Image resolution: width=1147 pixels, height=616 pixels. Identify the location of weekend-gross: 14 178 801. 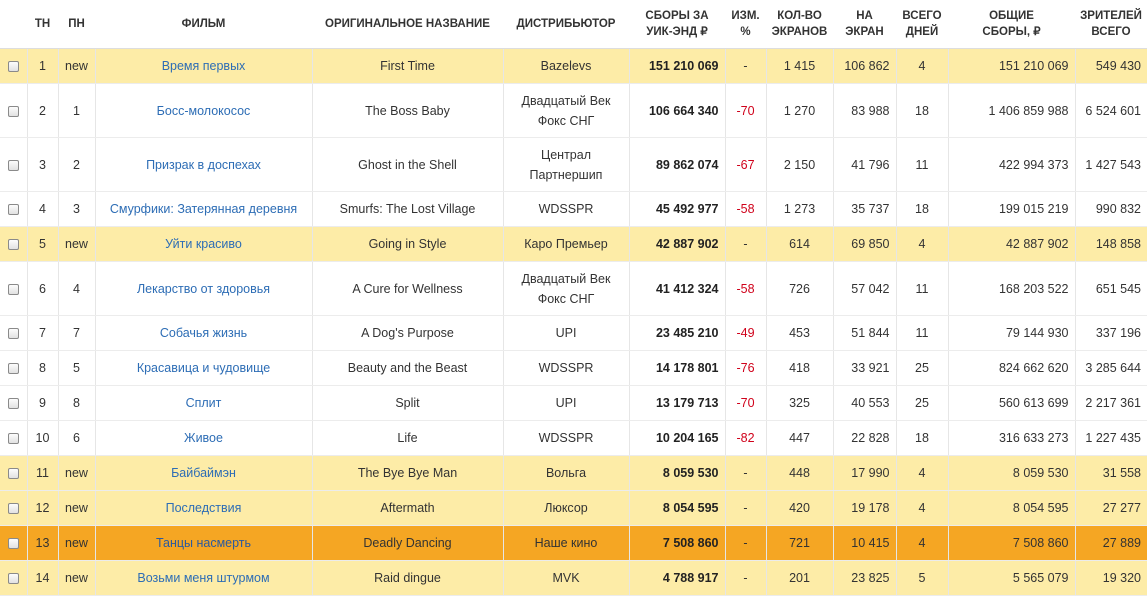
(677, 368).